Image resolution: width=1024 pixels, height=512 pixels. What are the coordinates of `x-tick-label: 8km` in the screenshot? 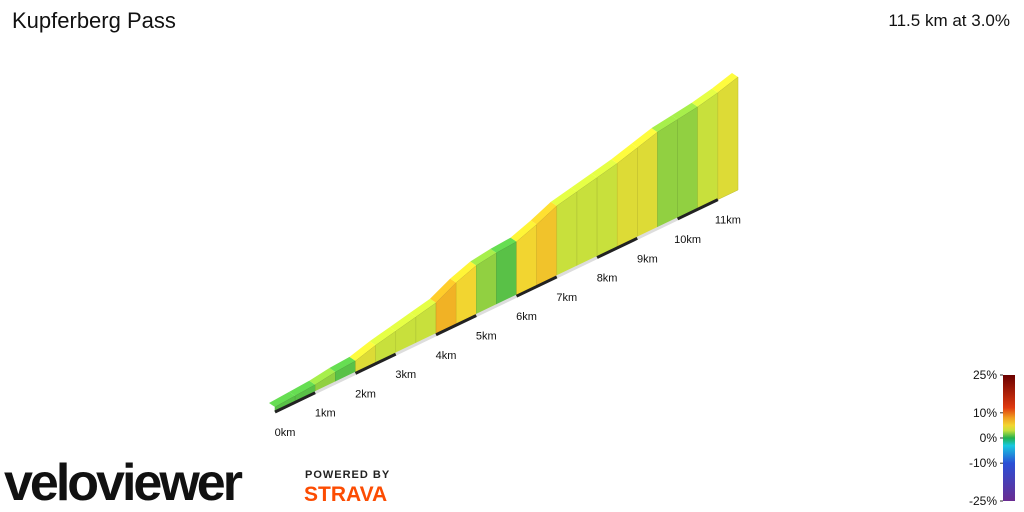 It's located at (607, 279).